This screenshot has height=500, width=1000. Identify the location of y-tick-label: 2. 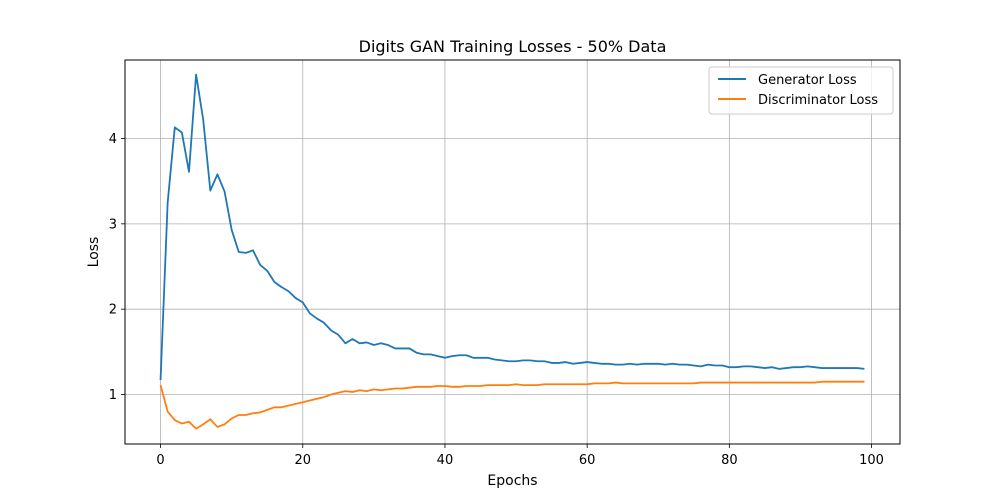
(113, 310).